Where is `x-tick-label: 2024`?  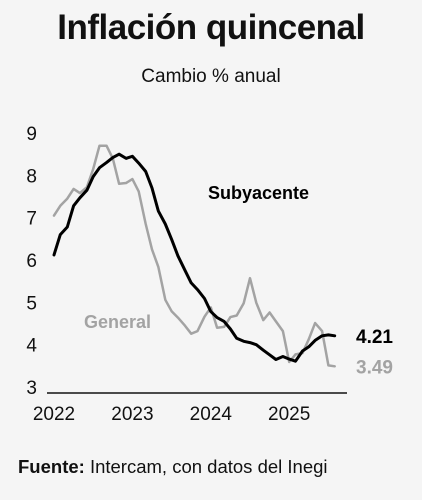
x-tick-label: 2024 is located at coordinates (211, 414).